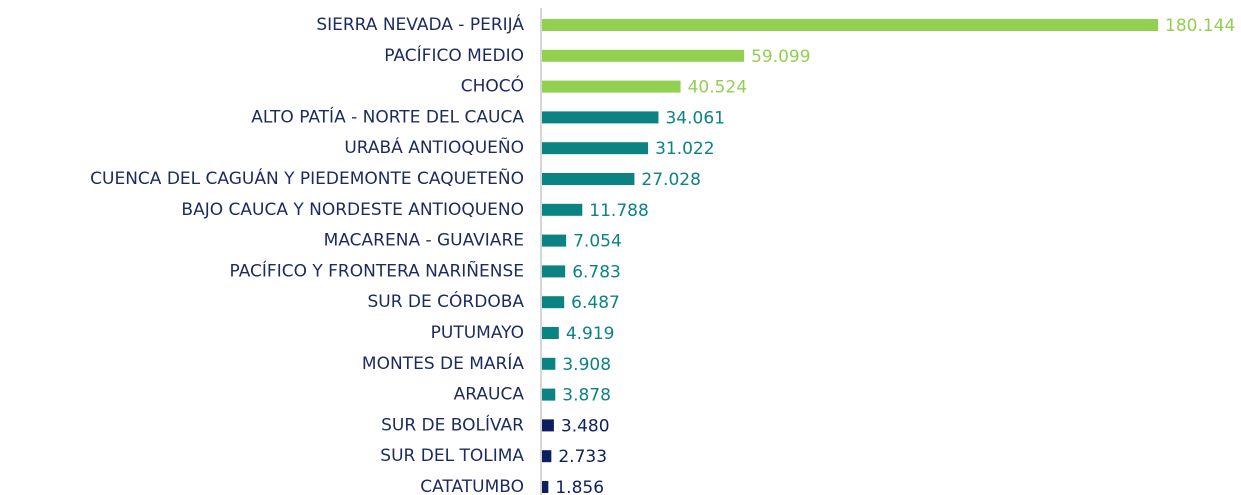 The height and width of the screenshot is (495, 1241). Describe the element at coordinates (586, 365) in the screenshot. I see `value-label: 3.908` at that location.